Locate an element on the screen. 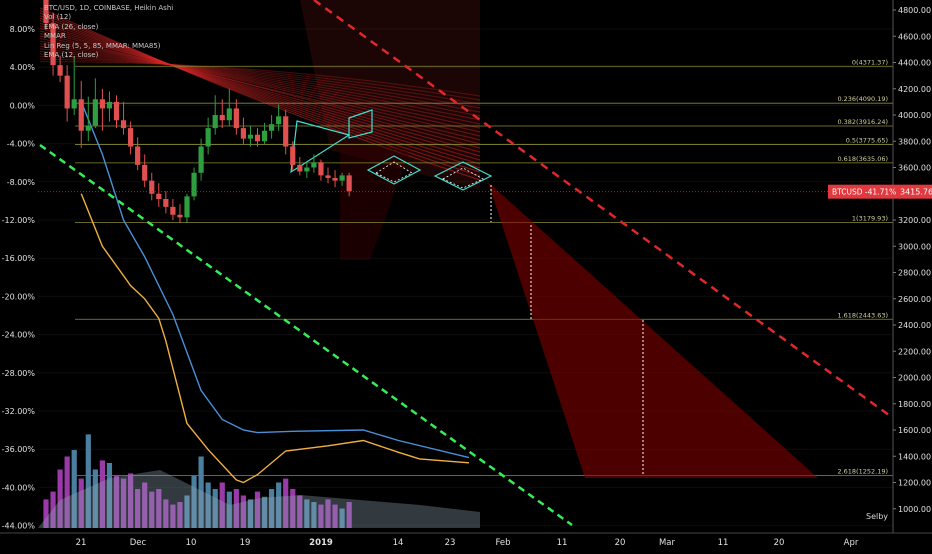  date-tick-label: 21 is located at coordinates (81, 543).